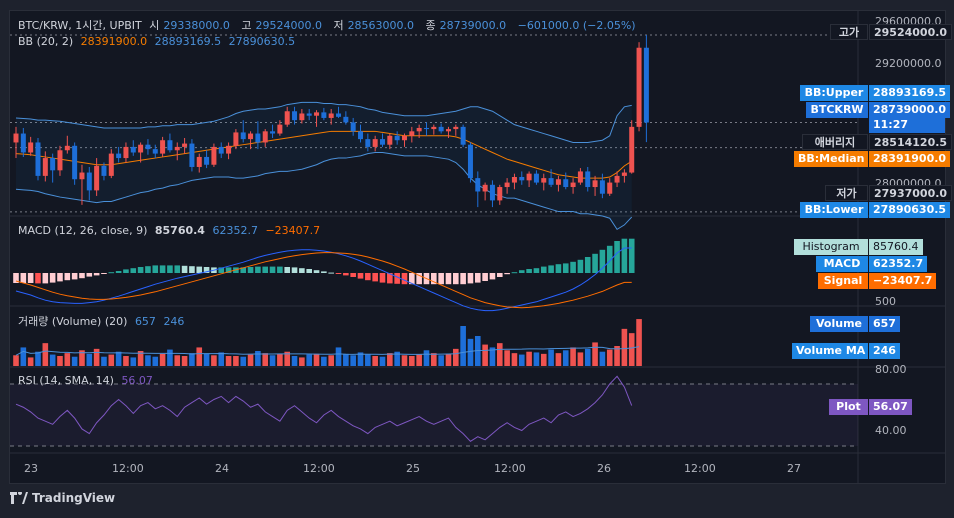 The height and width of the screenshot is (518, 954). What do you see at coordinates (66, 380) in the screenshot?
I see `rsi-legend-name: RSI (14, SMA, 14)` at bounding box center [66, 380].